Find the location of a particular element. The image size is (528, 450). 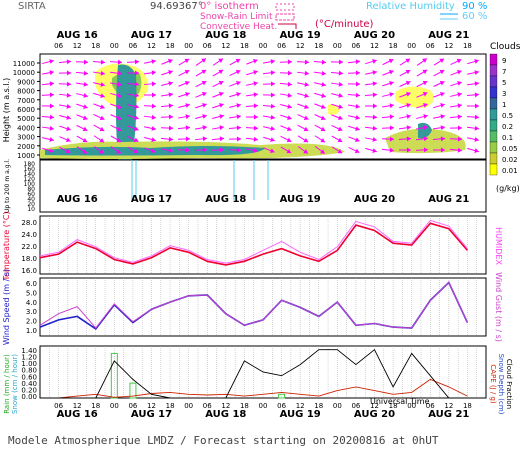

series-temperature-c- is located at coordinates (254, 244).